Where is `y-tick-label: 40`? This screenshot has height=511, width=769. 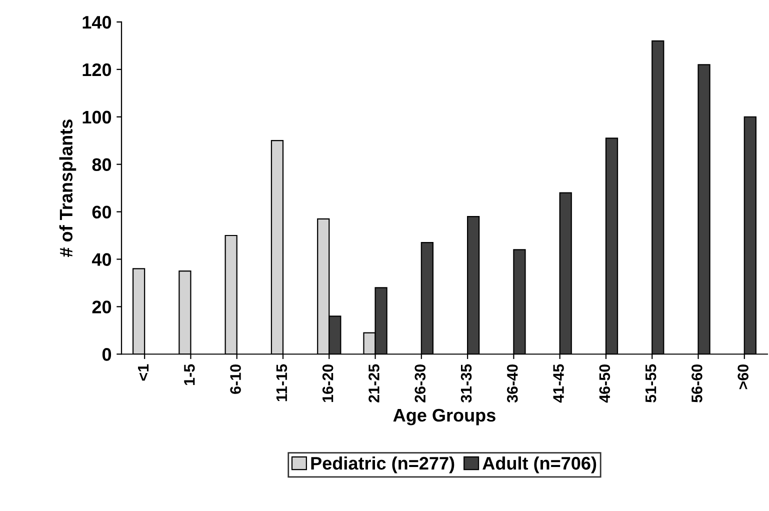
y-tick-label: 40 is located at coordinates (102, 259).